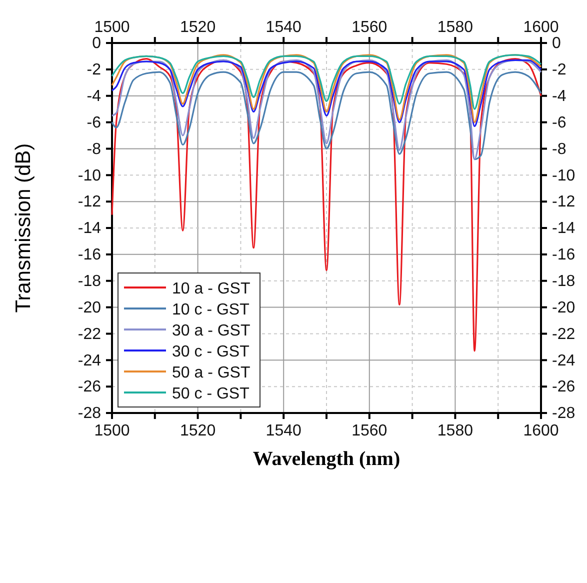  Describe the element at coordinates (564, 255) in the screenshot. I see `y2-tick-label: -16` at that location.